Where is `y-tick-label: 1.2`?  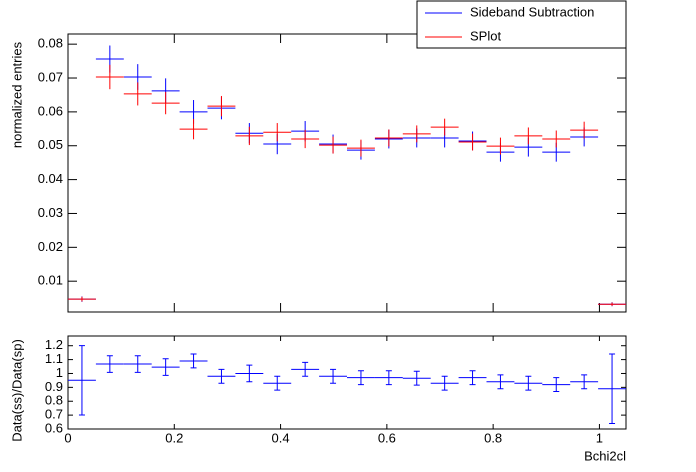 y-tick-label: 1.2 is located at coordinates (54, 344).